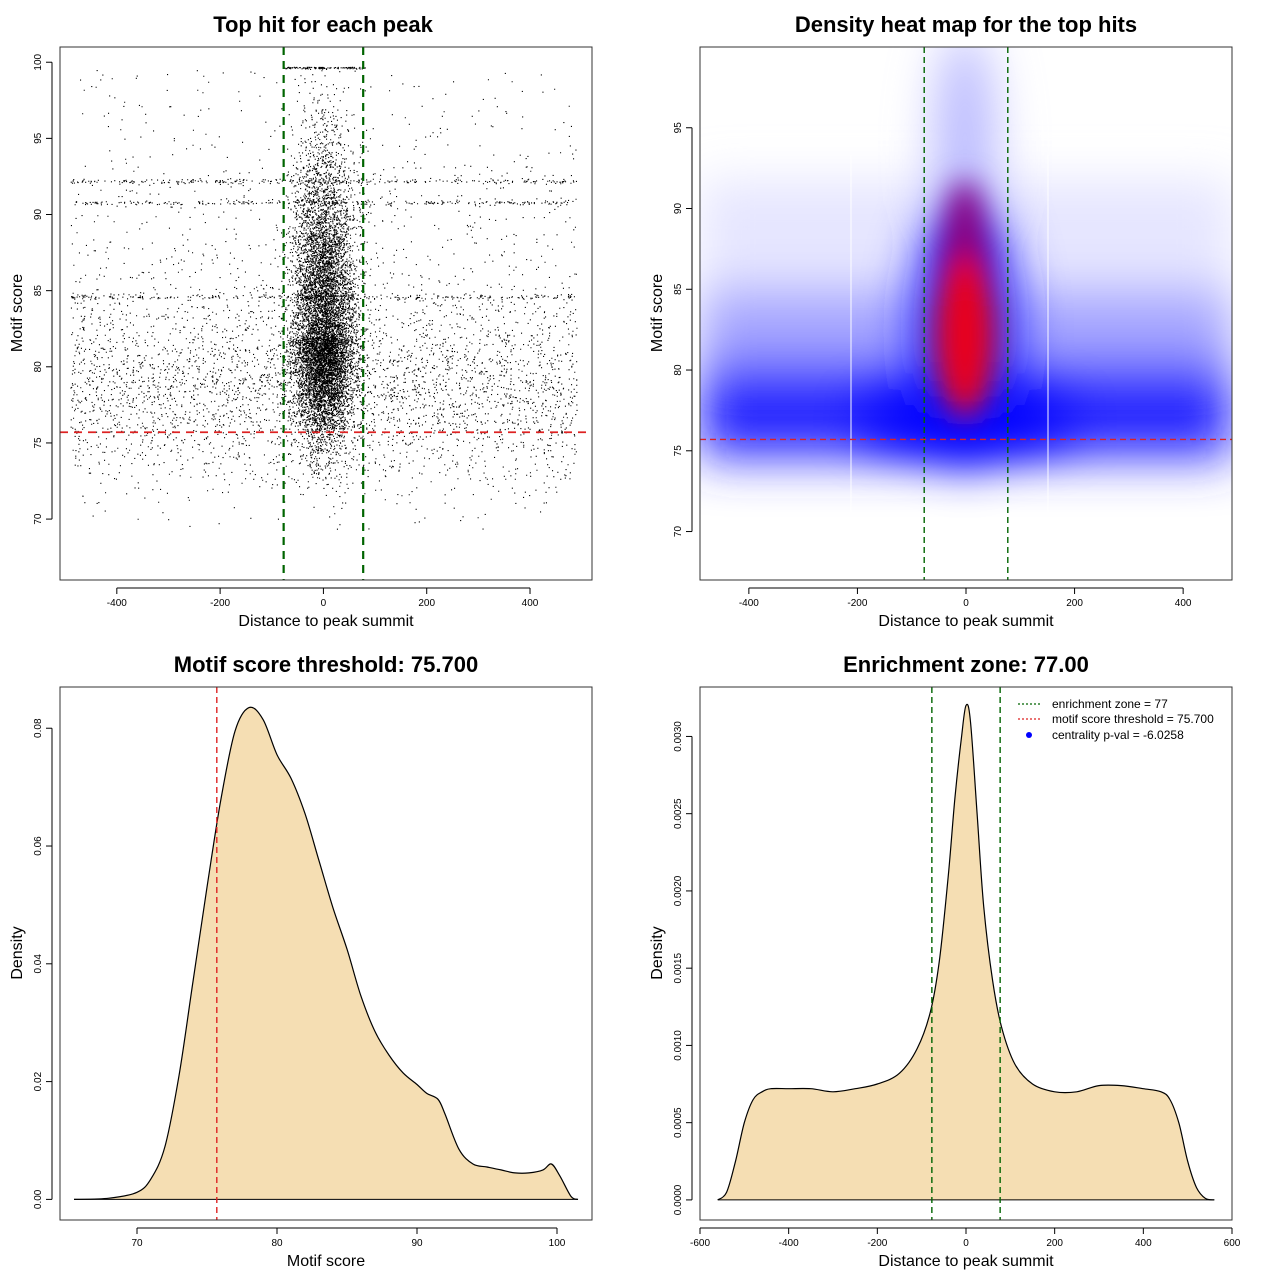  Describe the element at coordinates (1118, 735) in the screenshot. I see `legend-label-pval: centrality p-val = -6.0258` at that location.